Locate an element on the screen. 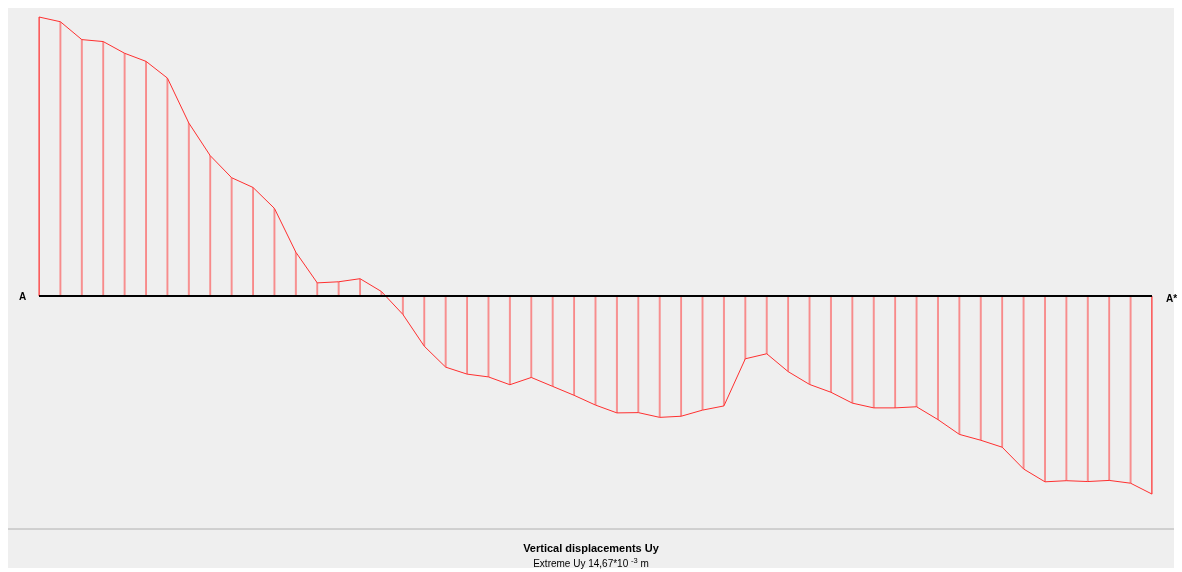 The image size is (1182, 572). text: Vertical displacements Uy is located at coordinates (591, 548).